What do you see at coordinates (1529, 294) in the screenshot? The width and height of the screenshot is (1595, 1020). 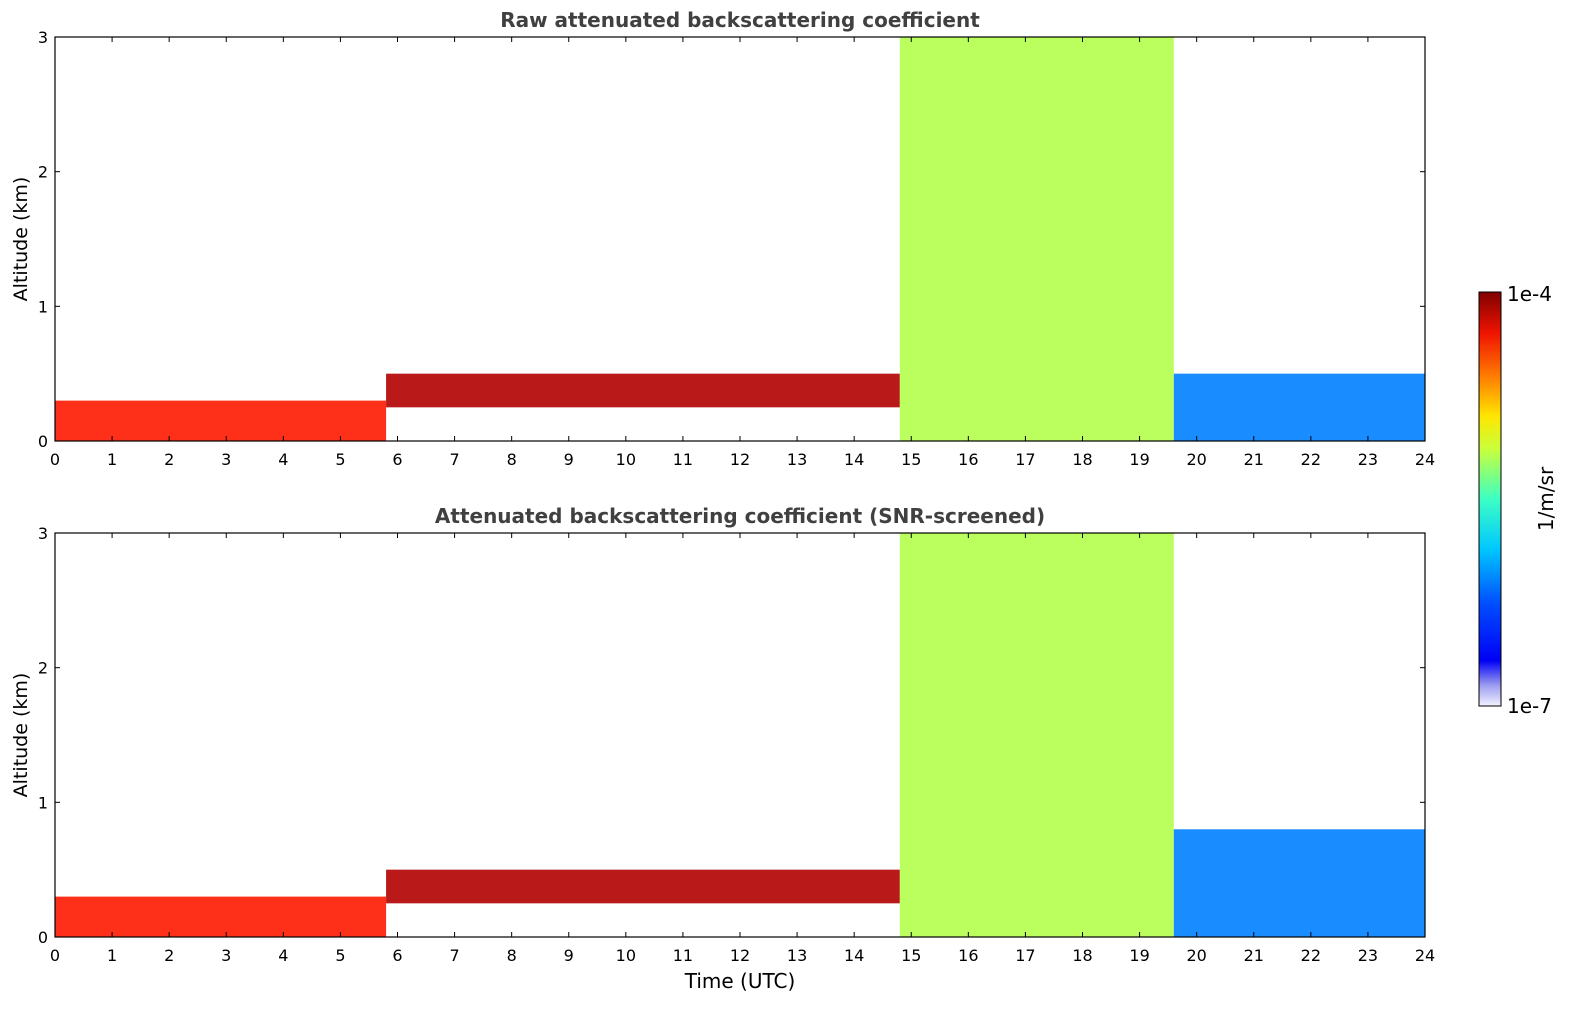 I see `colorbar-max-label: 1e-4` at bounding box center [1529, 294].